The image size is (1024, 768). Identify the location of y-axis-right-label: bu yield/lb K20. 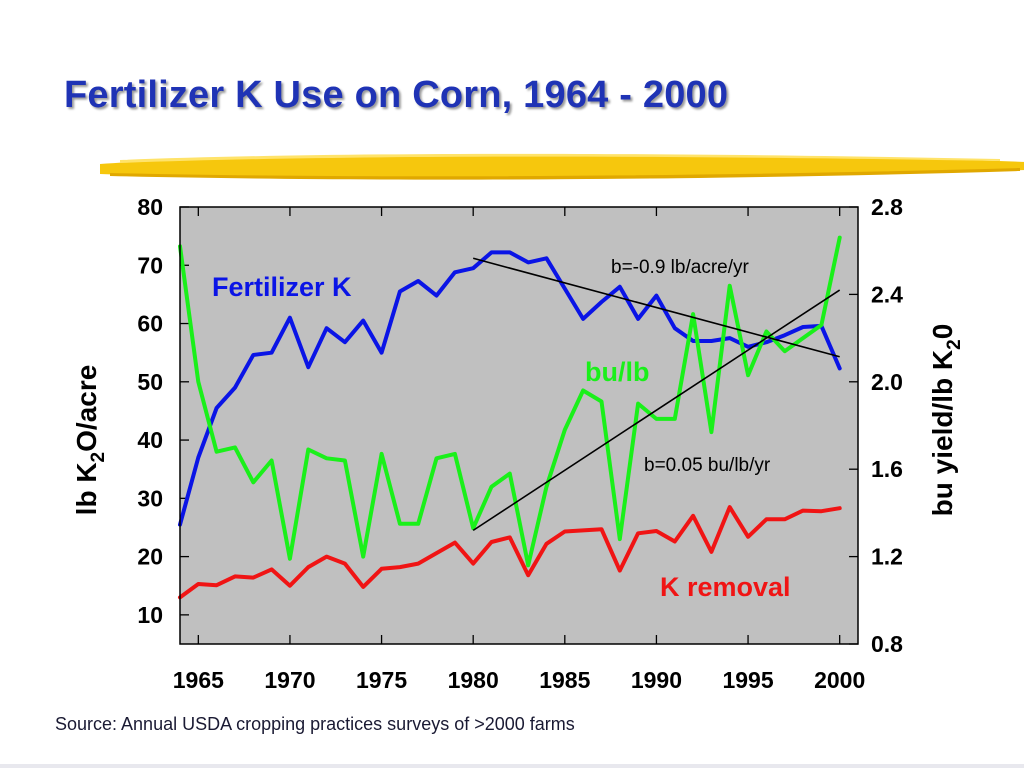
(946, 420).